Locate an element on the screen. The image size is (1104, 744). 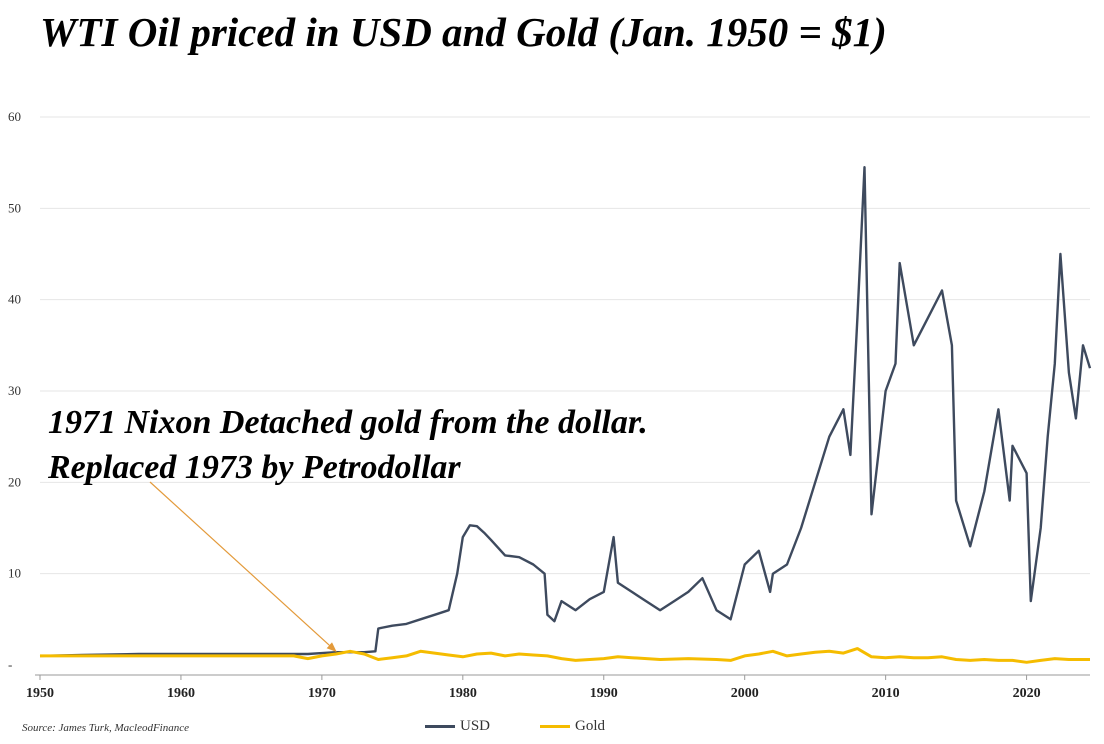
annotation-arrow-line is located at coordinates (243, 566).